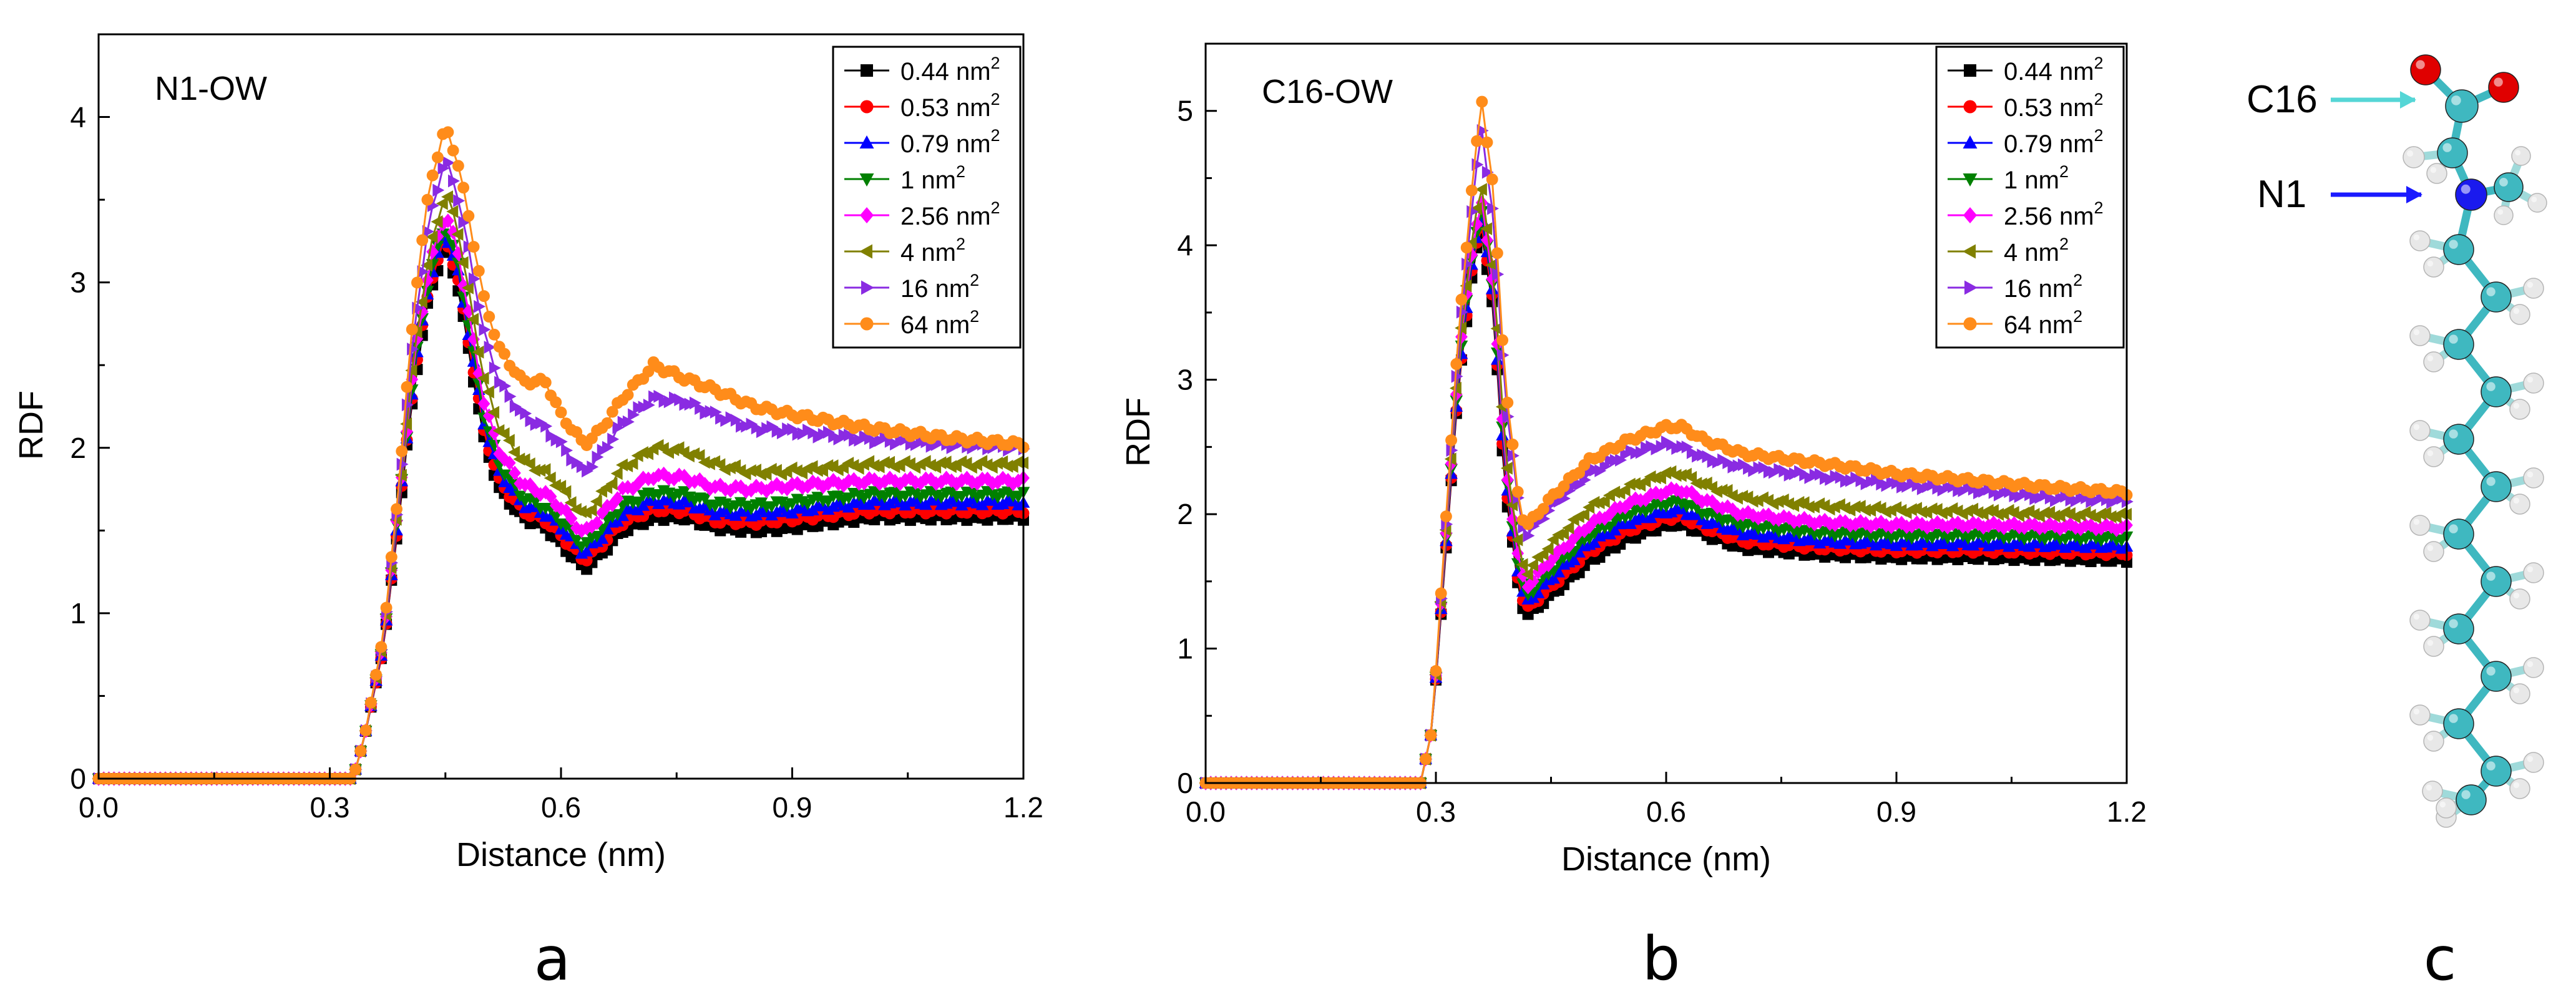 This screenshot has width=2576, height=1002. I want to click on y-tick-label: 4, so click(1185, 245).